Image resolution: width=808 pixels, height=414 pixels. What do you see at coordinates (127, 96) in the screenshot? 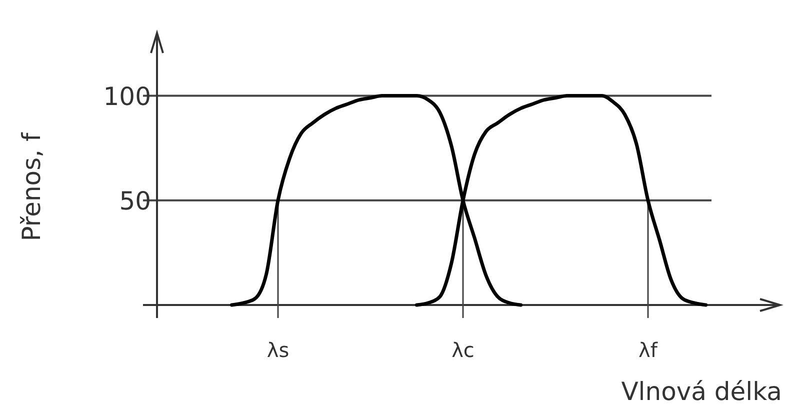
I see `y-tick-label: 100` at bounding box center [127, 96].